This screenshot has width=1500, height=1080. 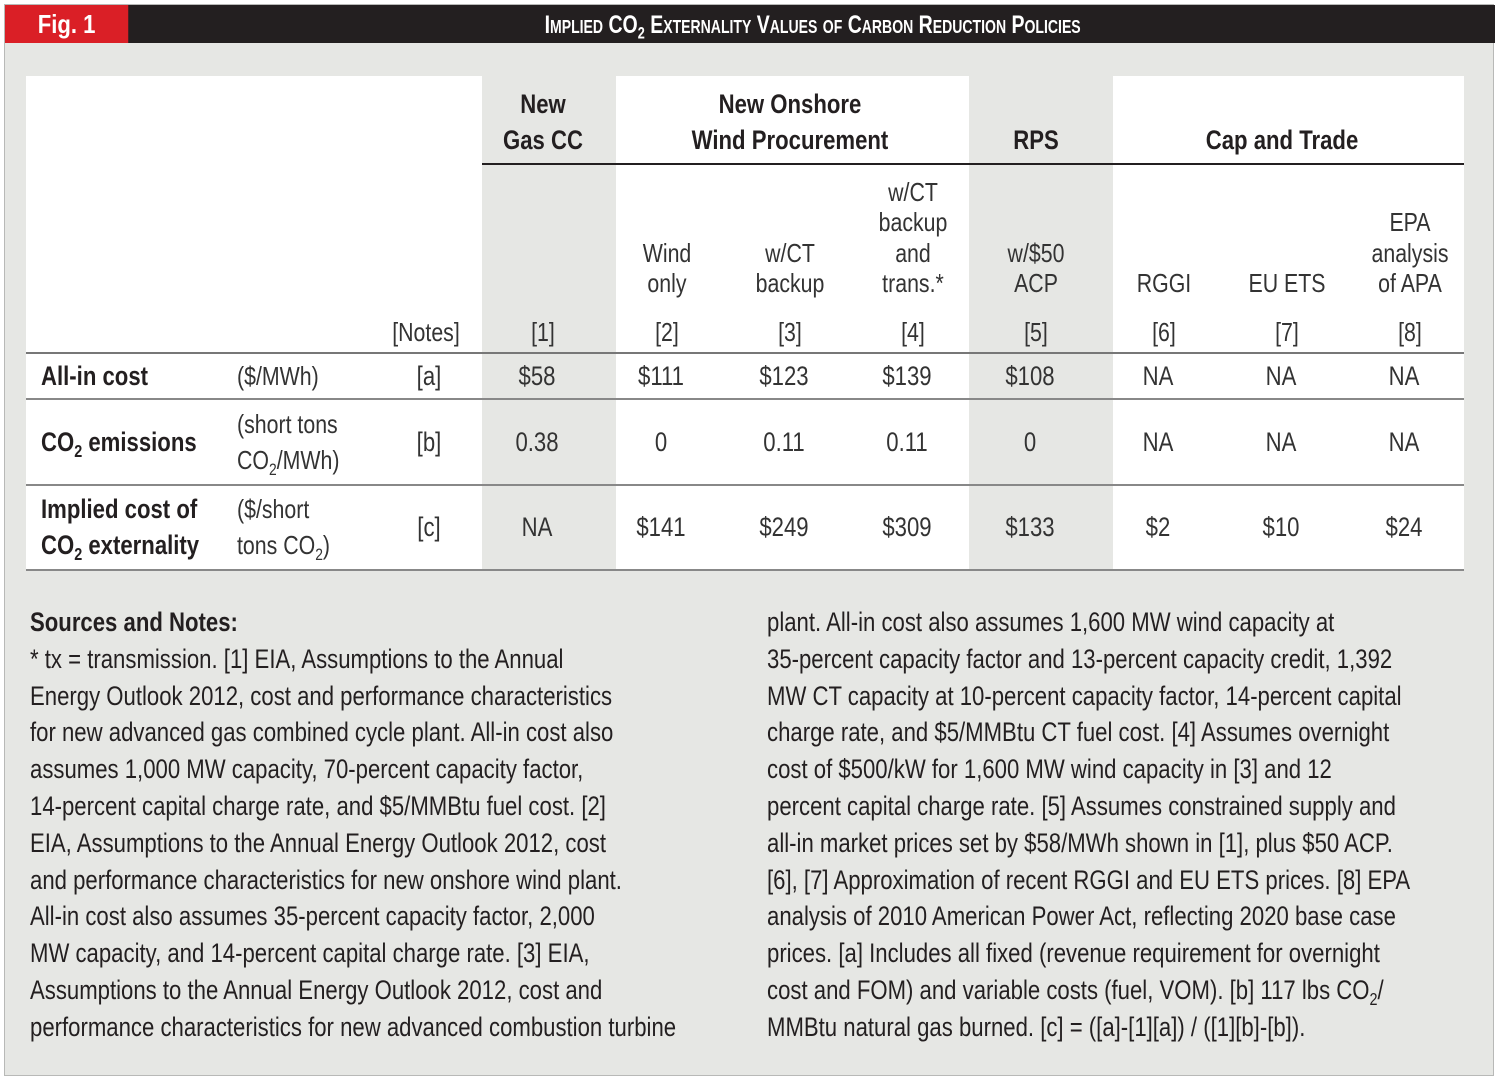 What do you see at coordinates (1164, 283) in the screenshot?
I see `column-header-line: RGGI` at bounding box center [1164, 283].